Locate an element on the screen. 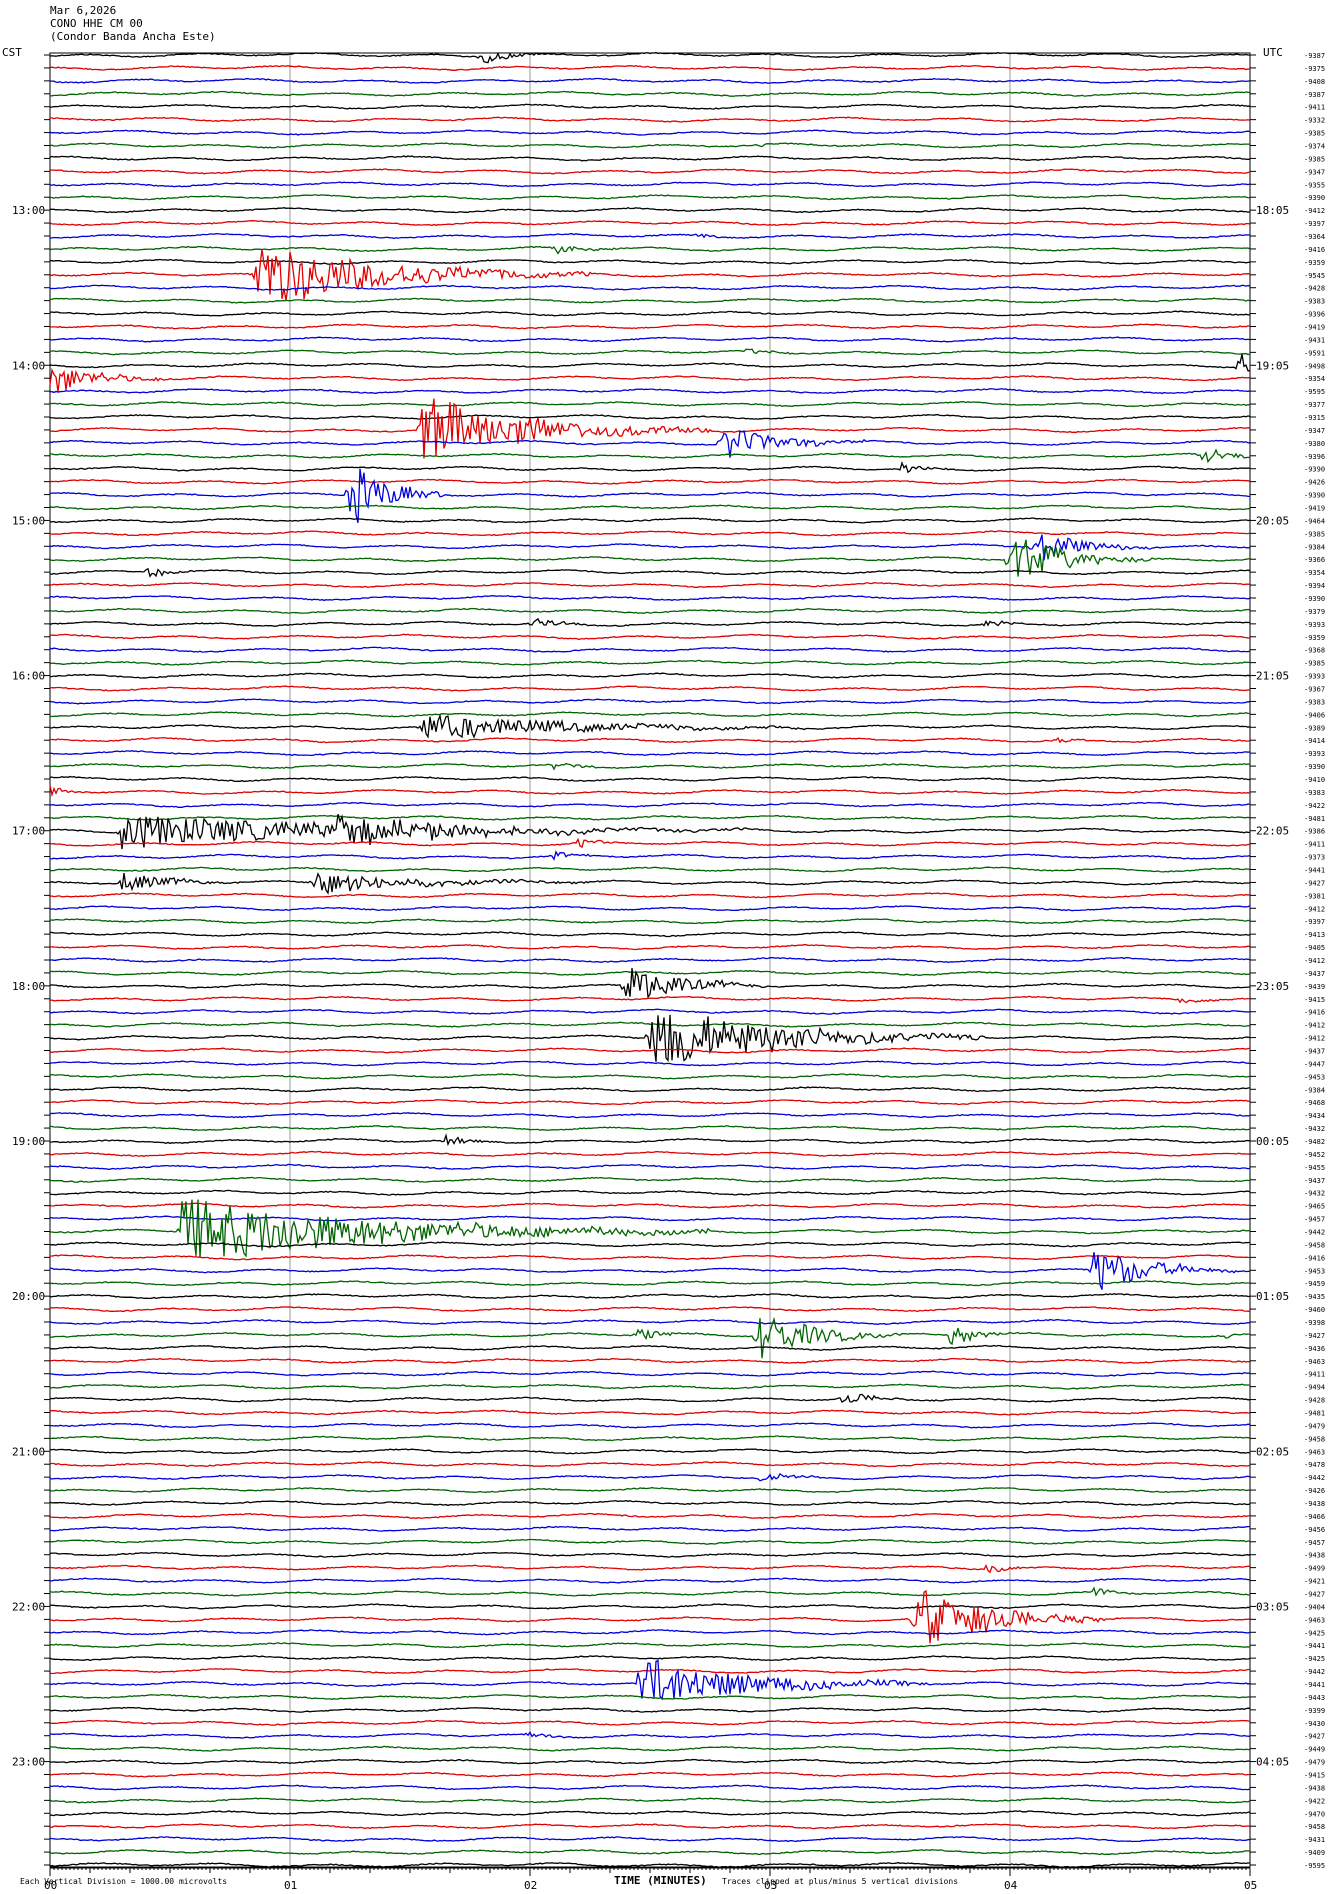  x-tick-label: 03 is located at coordinates (770, 1885).